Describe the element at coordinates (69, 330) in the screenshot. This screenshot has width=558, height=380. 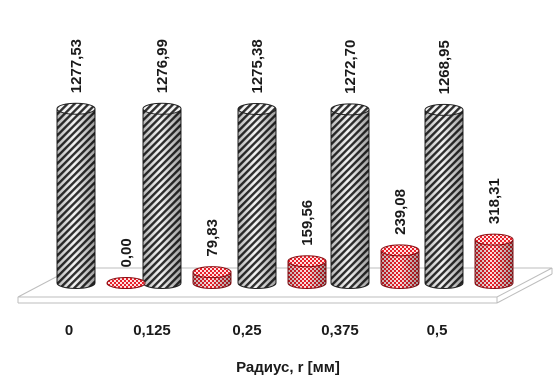
I see `x-tick-label: 0` at that location.